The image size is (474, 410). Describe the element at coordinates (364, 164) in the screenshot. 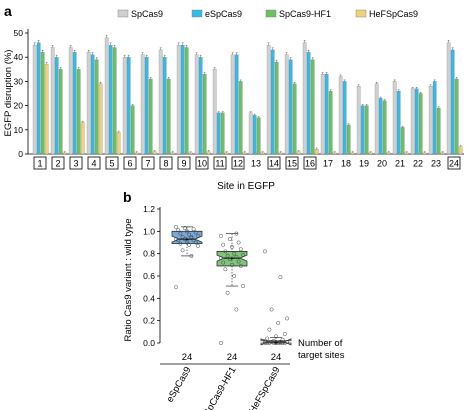

I see `a-x-tick-label: 19` at that location.